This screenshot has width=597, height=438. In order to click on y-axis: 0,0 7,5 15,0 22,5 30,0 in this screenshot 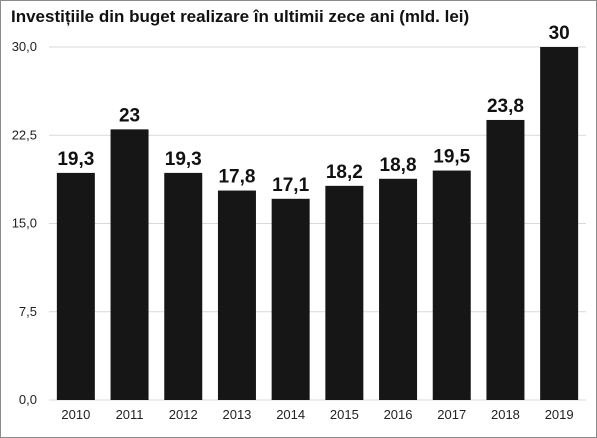, I will do `click(24, 223)`.